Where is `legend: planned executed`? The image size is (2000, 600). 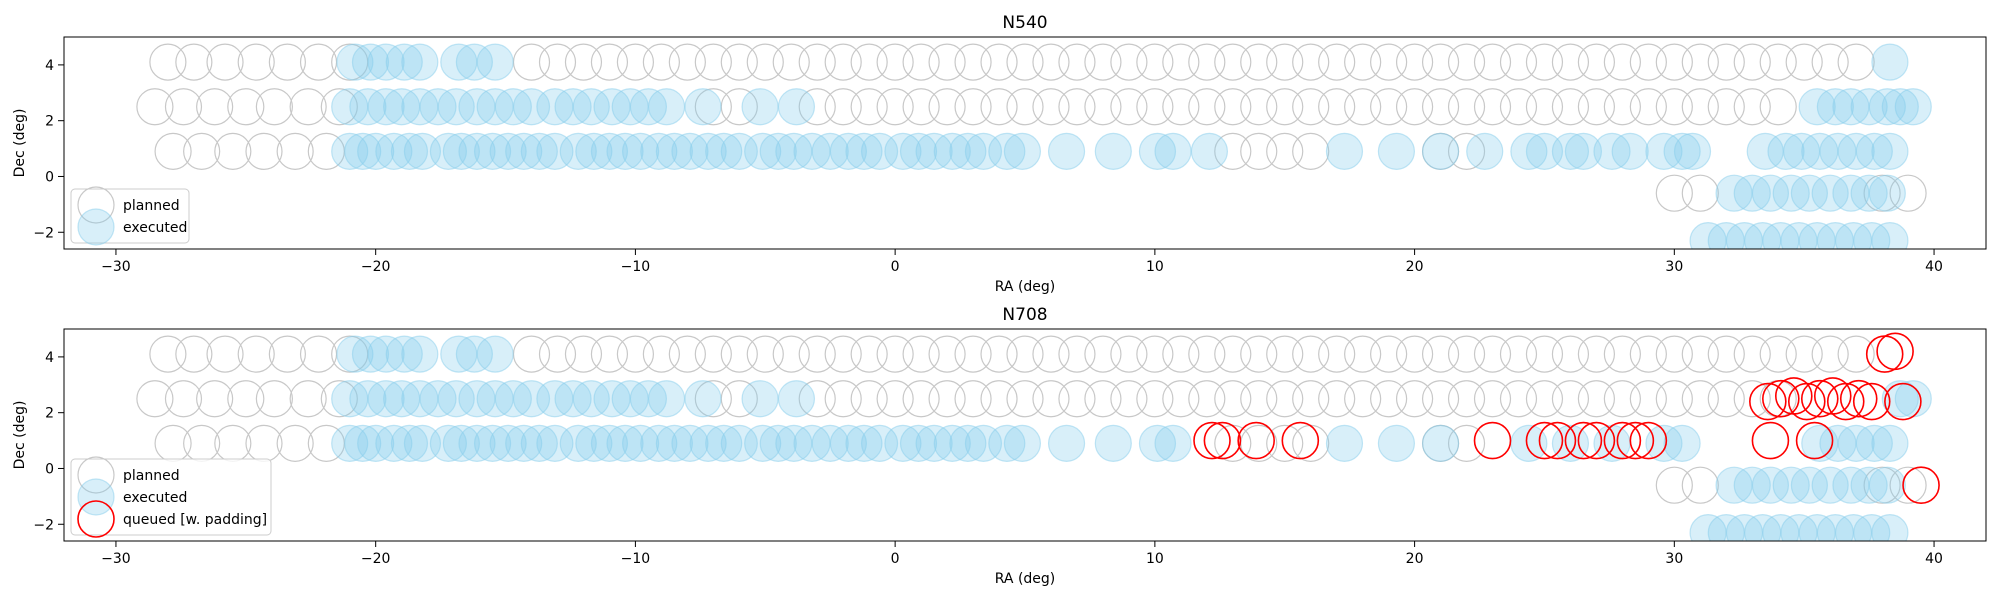
legend: planned executed is located at coordinates (130, 216).